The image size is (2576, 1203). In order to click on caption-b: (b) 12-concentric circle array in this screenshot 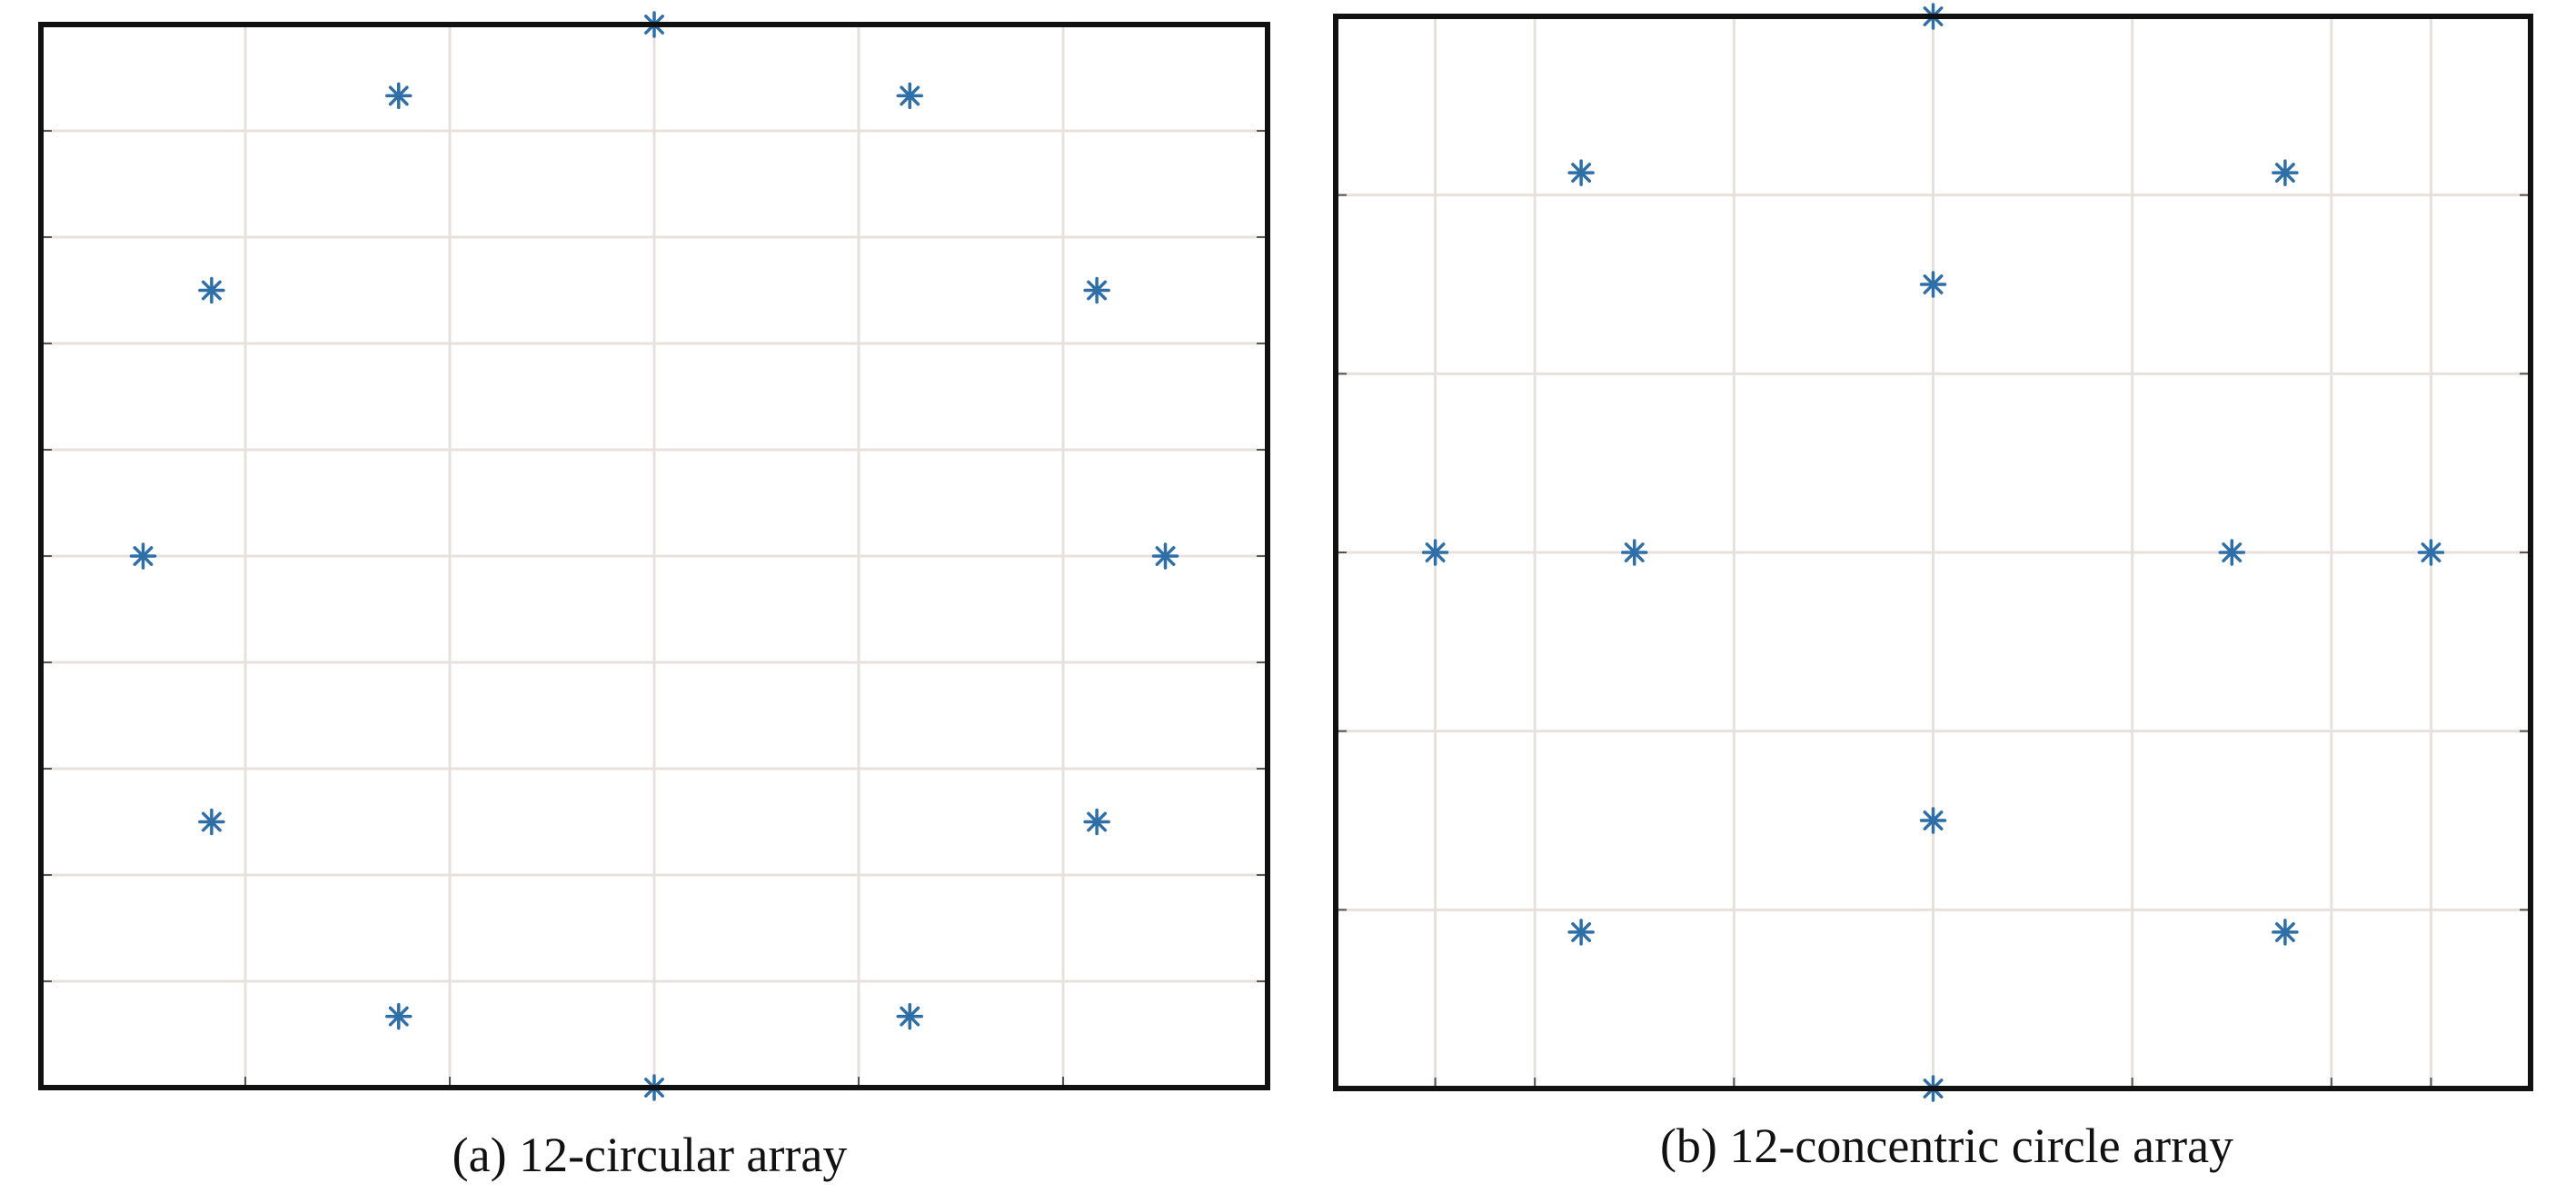, I will do `click(1946, 1145)`.